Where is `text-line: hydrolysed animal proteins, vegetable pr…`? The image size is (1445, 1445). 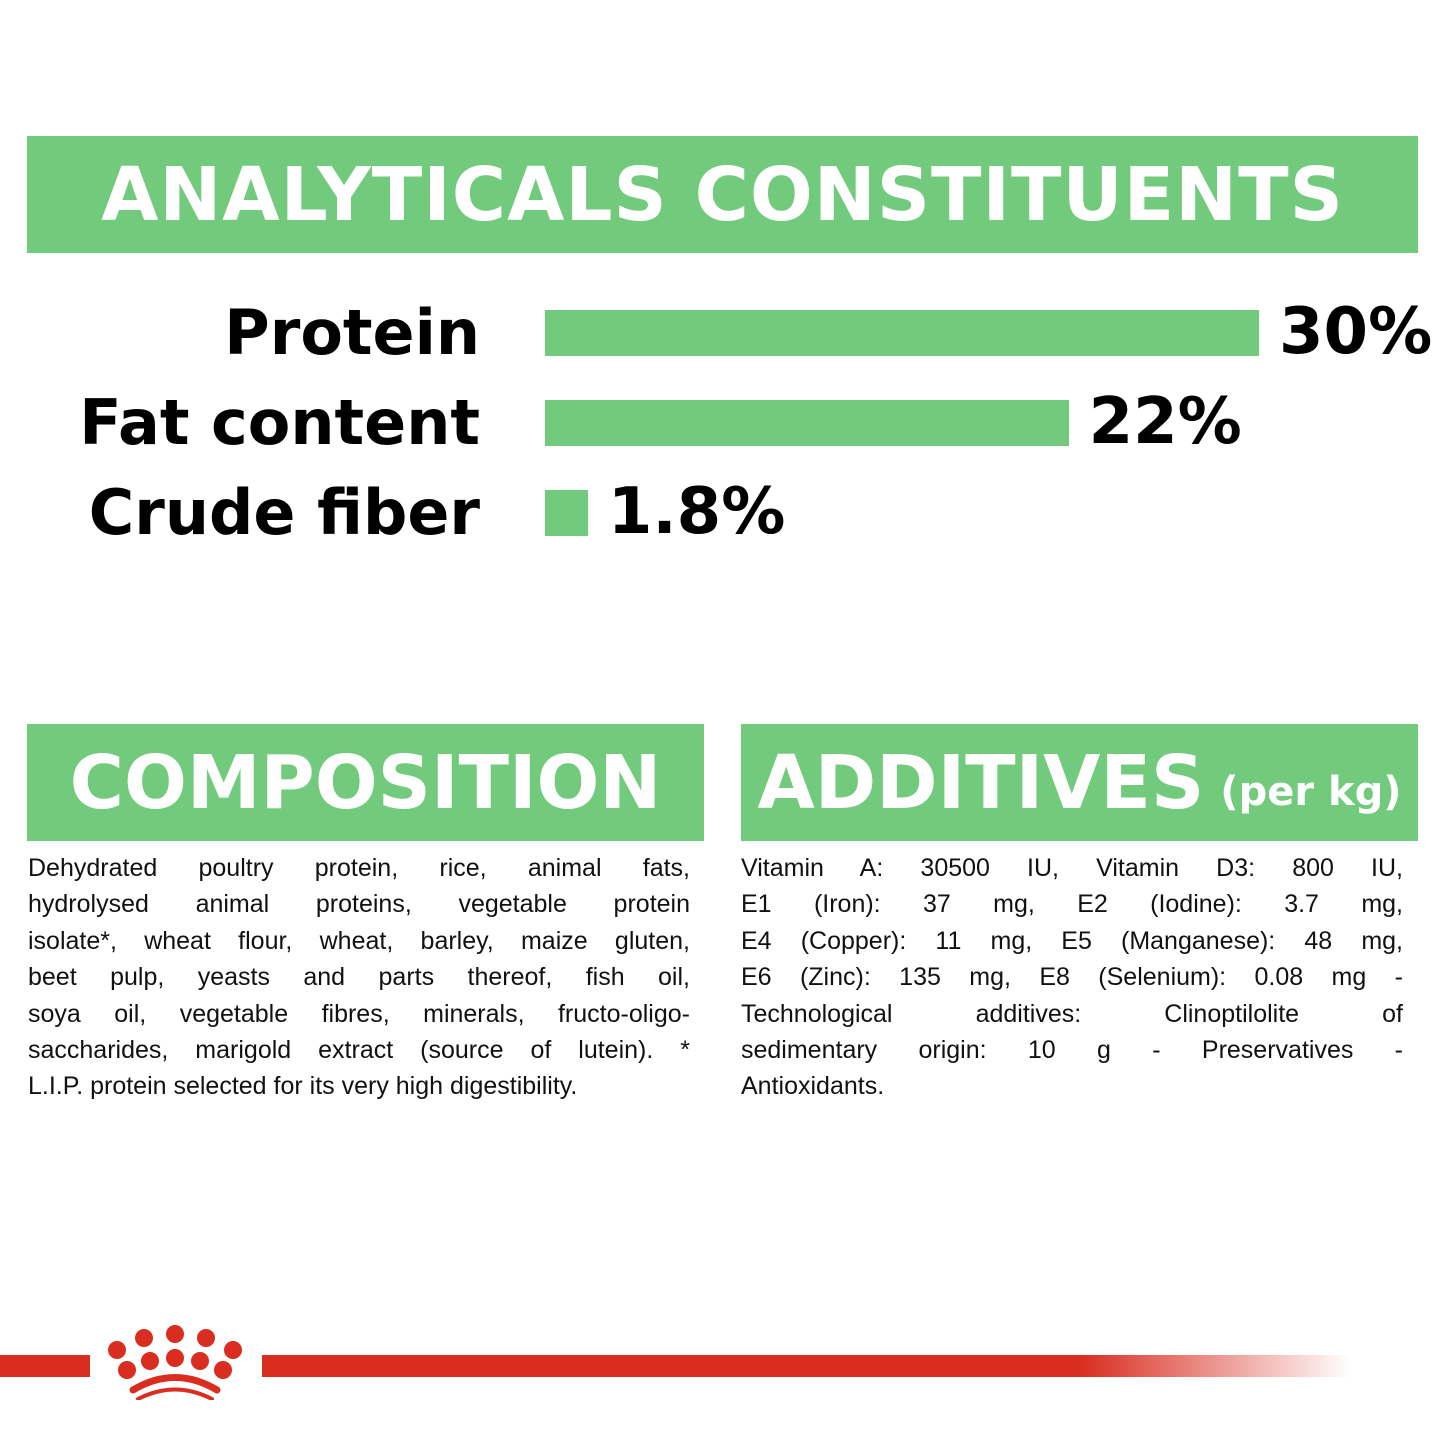 text-line: hydrolysed animal proteins, vegetable pr… is located at coordinates (359, 904).